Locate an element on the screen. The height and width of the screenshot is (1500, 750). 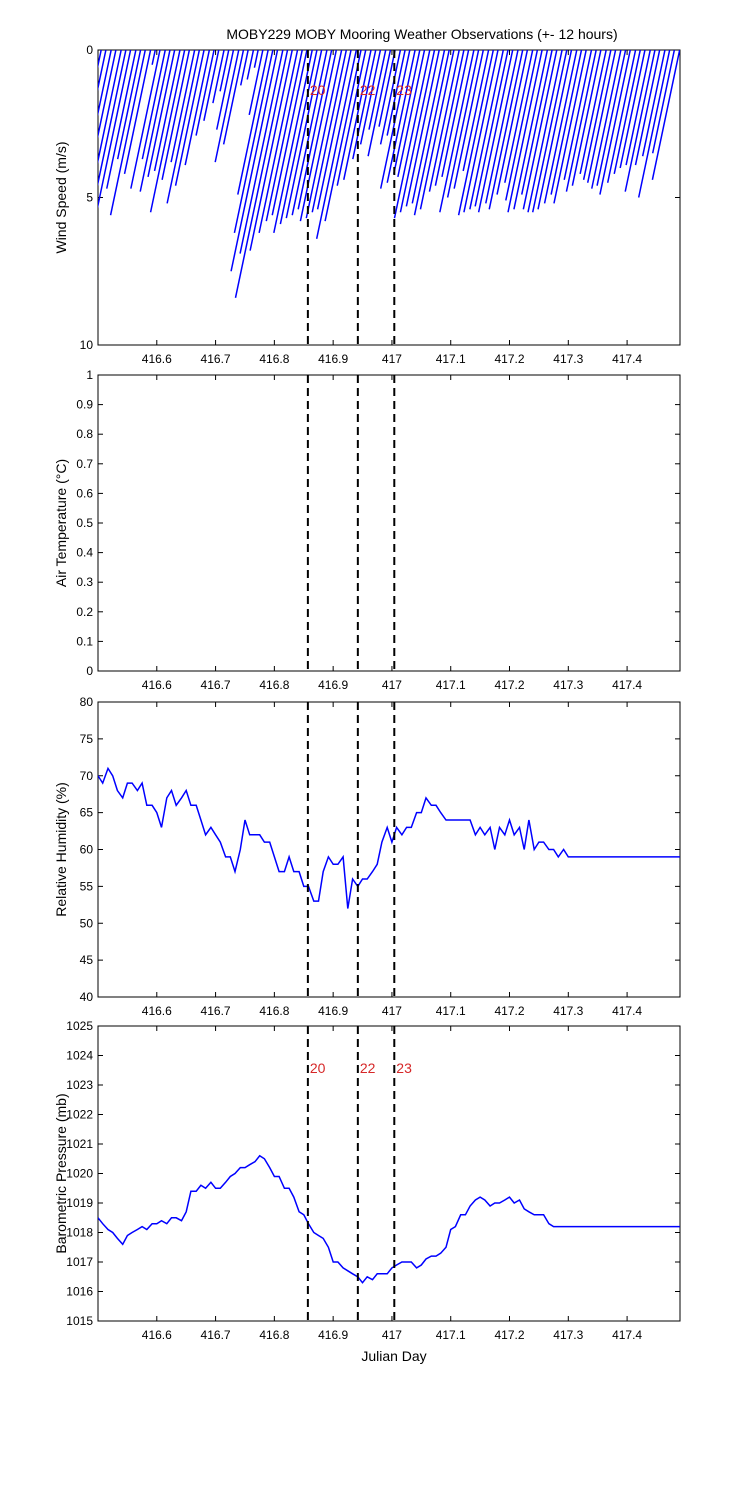
line-pressure is located at coordinates (389, 1219).